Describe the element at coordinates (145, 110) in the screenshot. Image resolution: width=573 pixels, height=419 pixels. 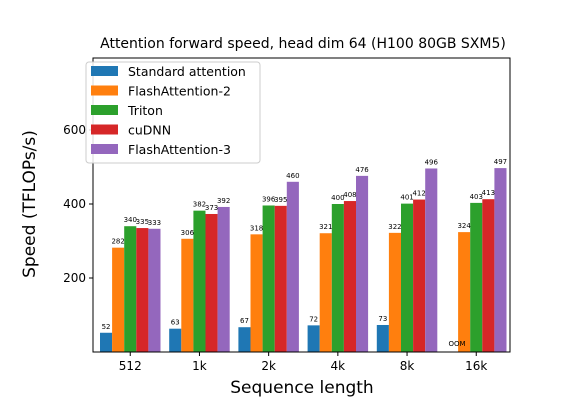
I see `legend-entry: Triton` at that location.